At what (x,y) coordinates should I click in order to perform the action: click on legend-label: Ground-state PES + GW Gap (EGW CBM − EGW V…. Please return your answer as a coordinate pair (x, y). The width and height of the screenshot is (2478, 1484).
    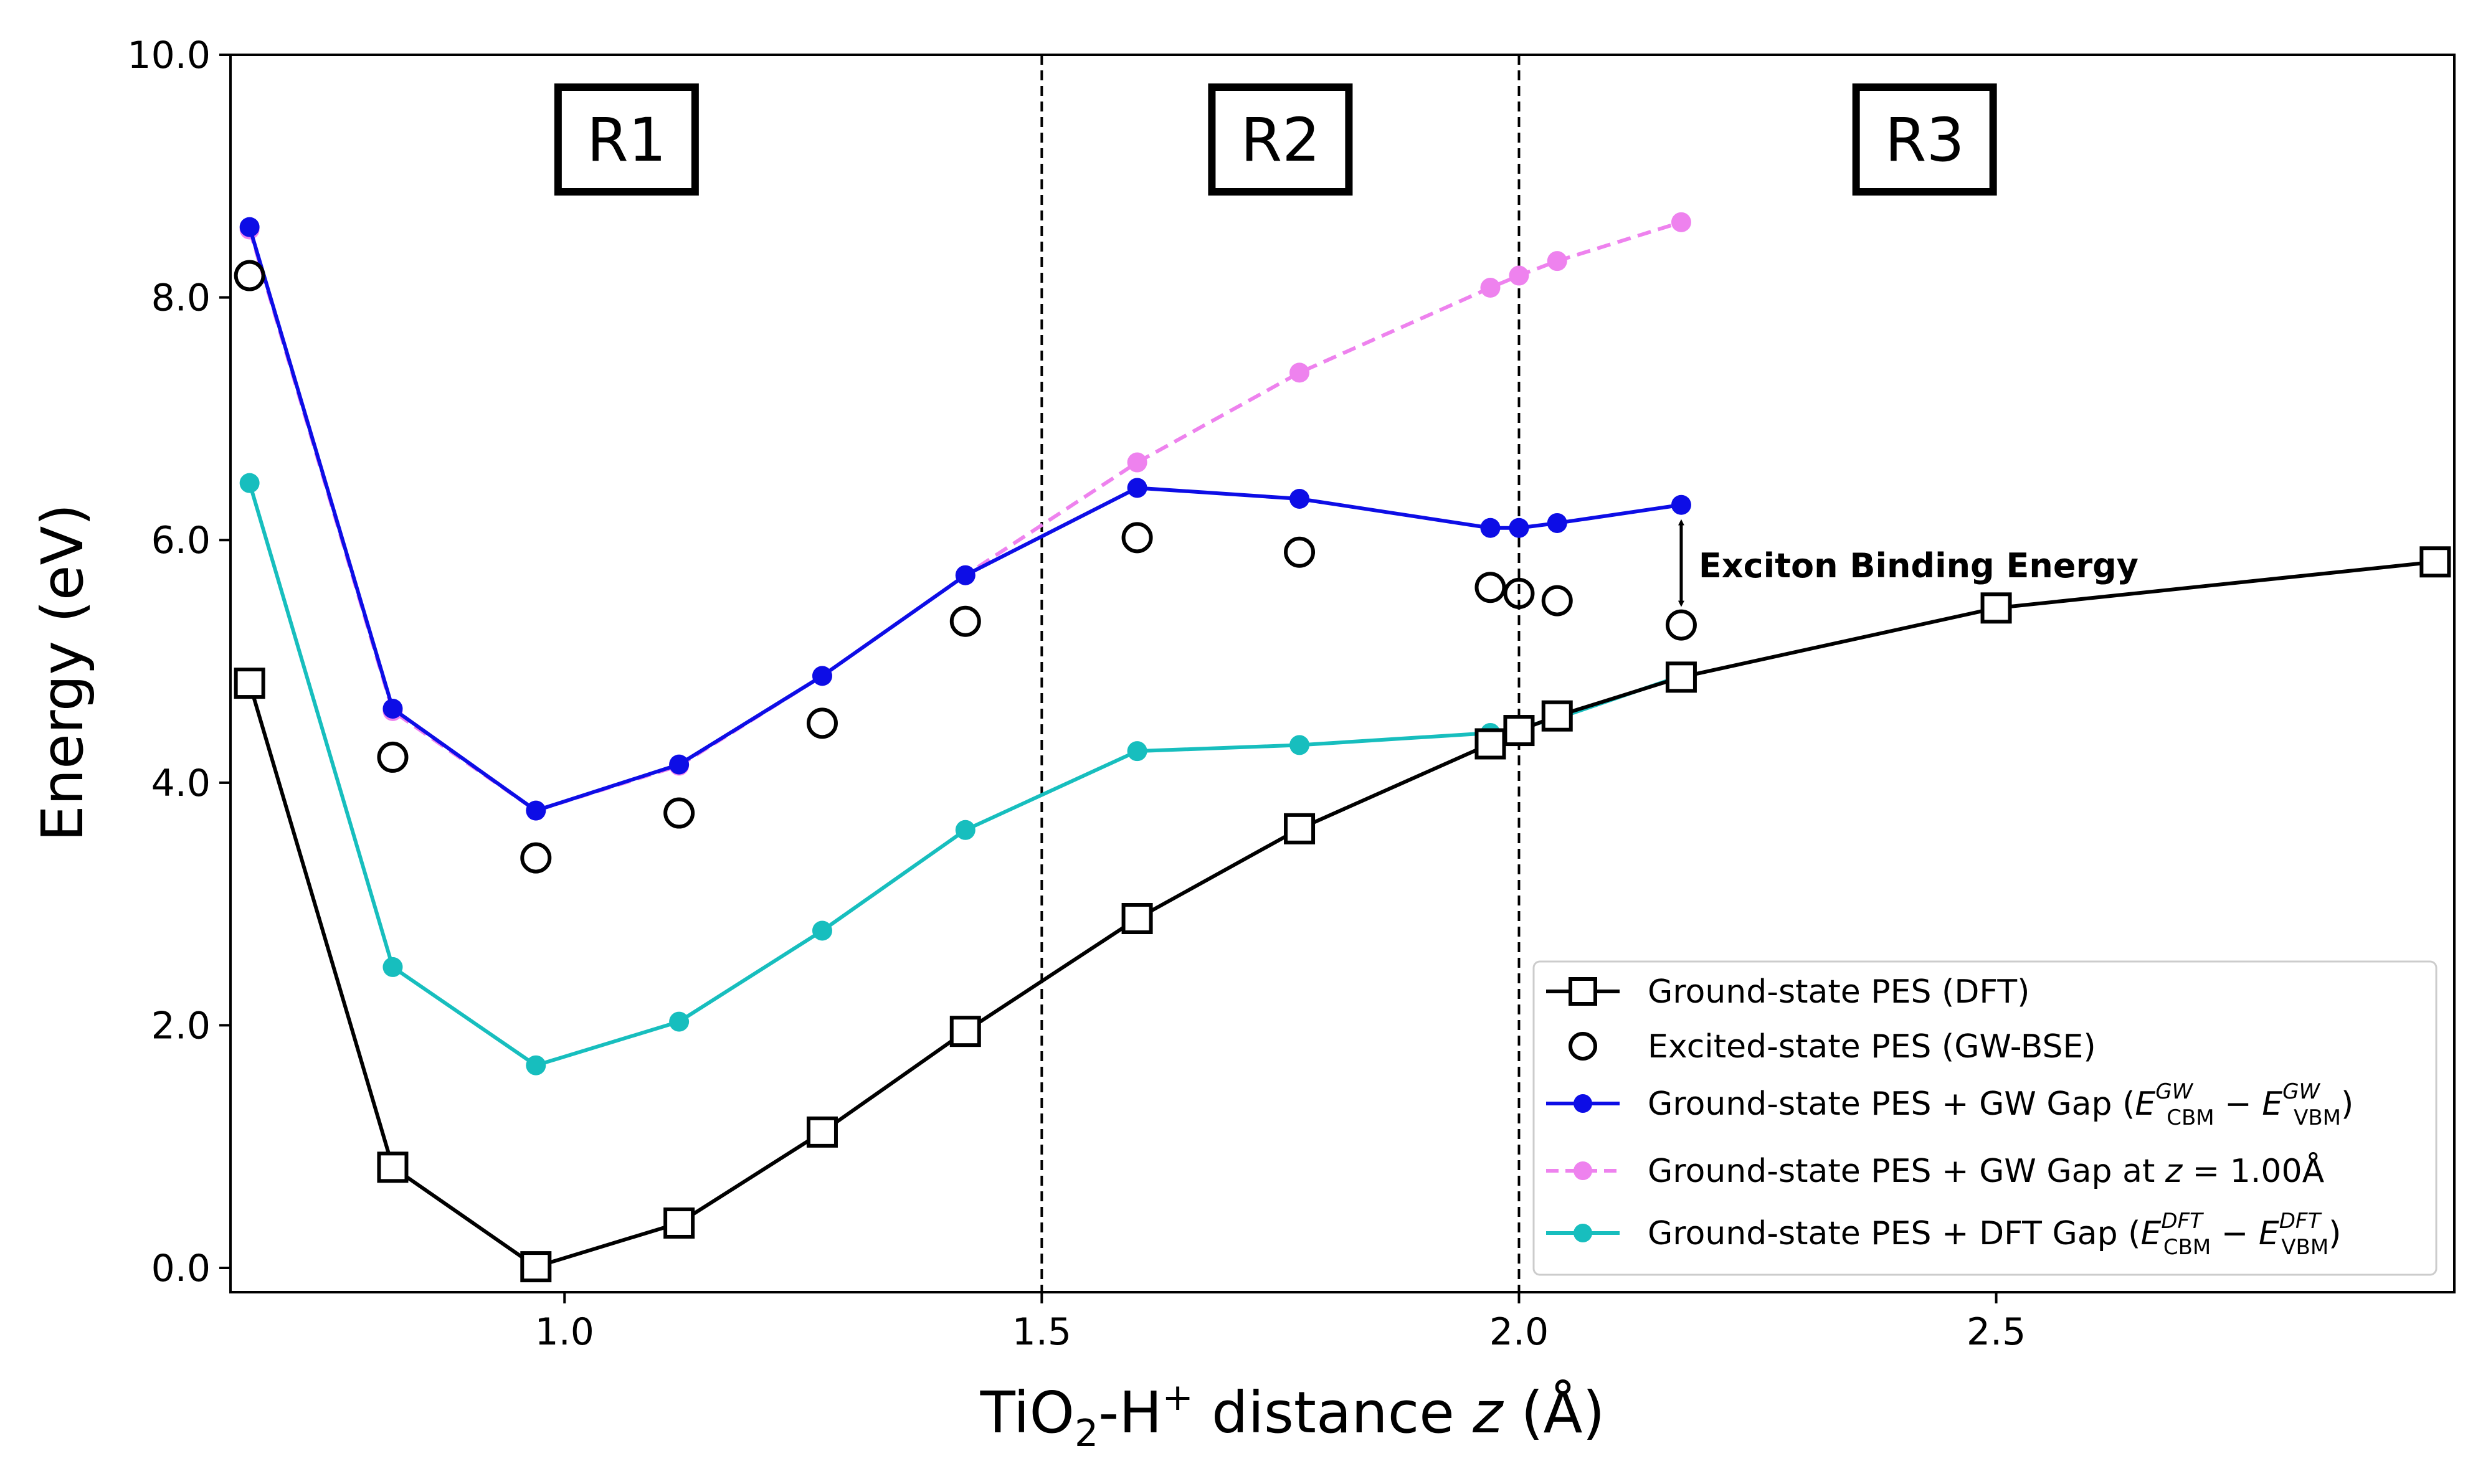
    Looking at the image, I should click on (2001, 1104).